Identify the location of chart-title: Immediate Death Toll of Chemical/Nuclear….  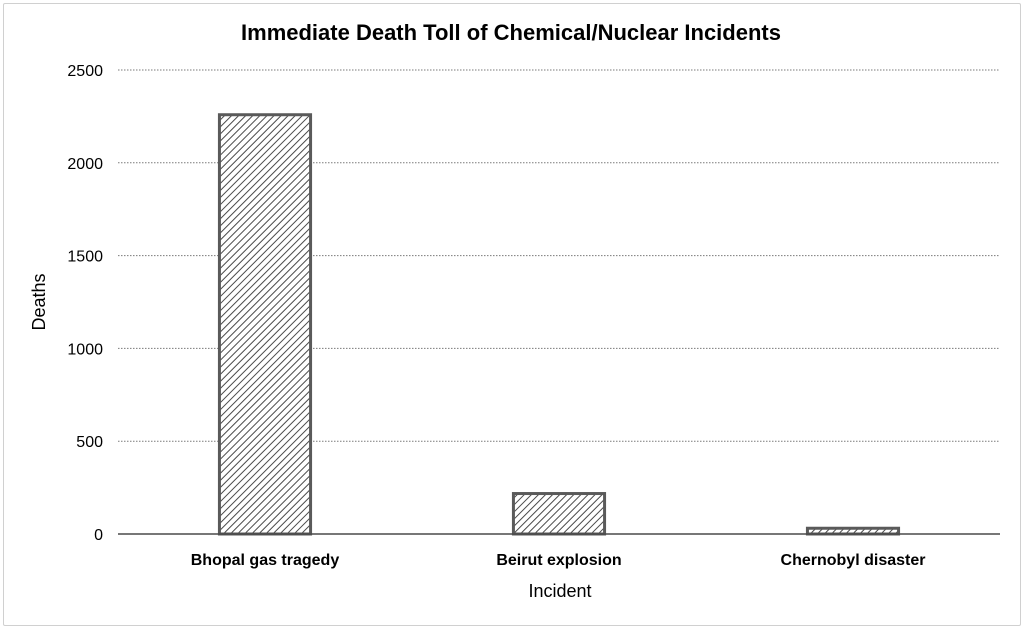
(511, 32).